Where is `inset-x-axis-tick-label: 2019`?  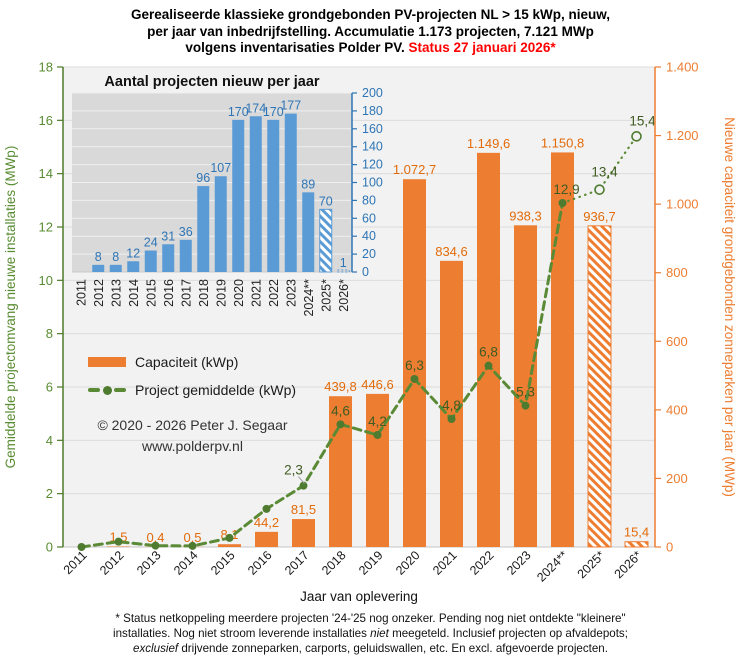 inset-x-axis-tick-label: 2019 is located at coordinates (221, 293).